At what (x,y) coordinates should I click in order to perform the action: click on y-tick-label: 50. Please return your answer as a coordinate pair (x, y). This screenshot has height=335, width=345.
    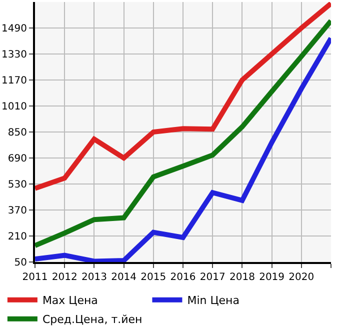
    Looking at the image, I should click on (20, 263).